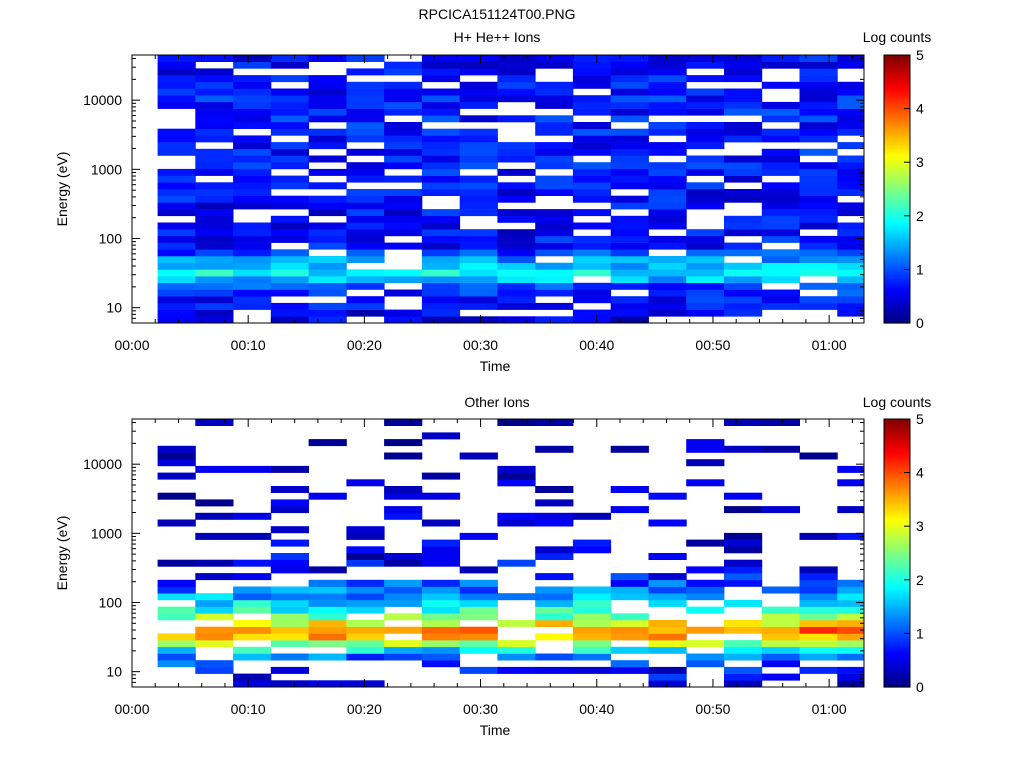  I want to click on x-tick-label: 01:00, so click(829, 345).